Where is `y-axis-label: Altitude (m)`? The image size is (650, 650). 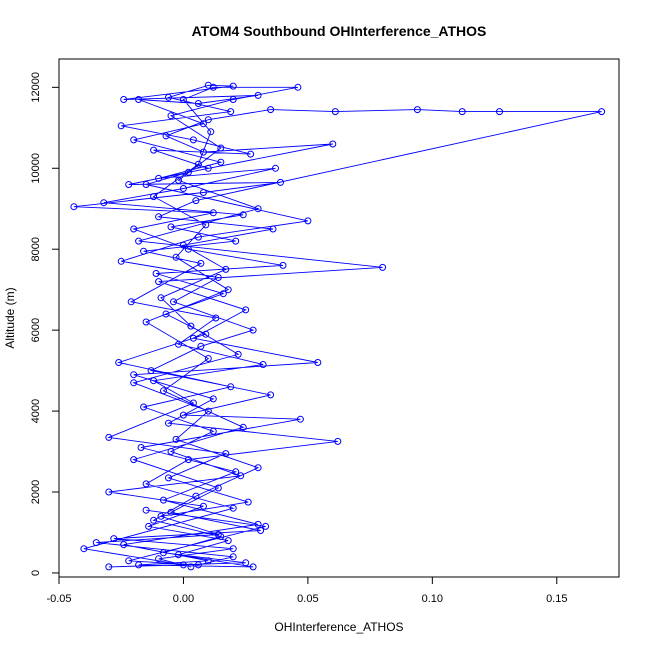
y-axis-label: Altitude (m) is located at coordinates (10, 317).